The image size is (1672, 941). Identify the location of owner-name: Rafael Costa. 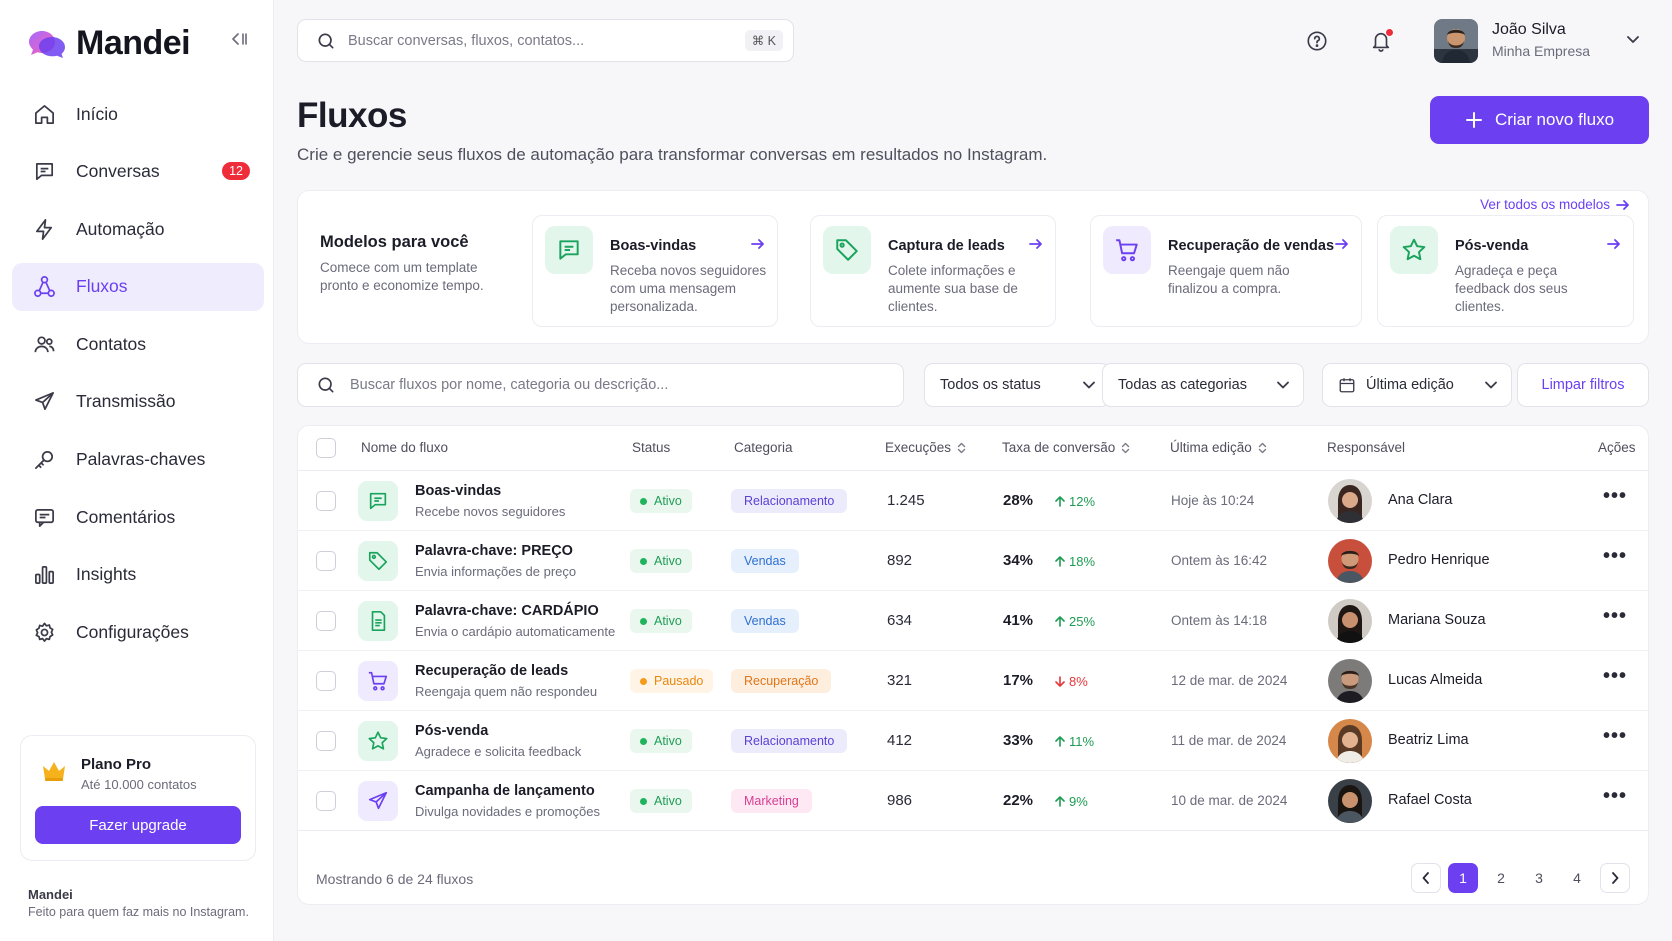
(1430, 800).